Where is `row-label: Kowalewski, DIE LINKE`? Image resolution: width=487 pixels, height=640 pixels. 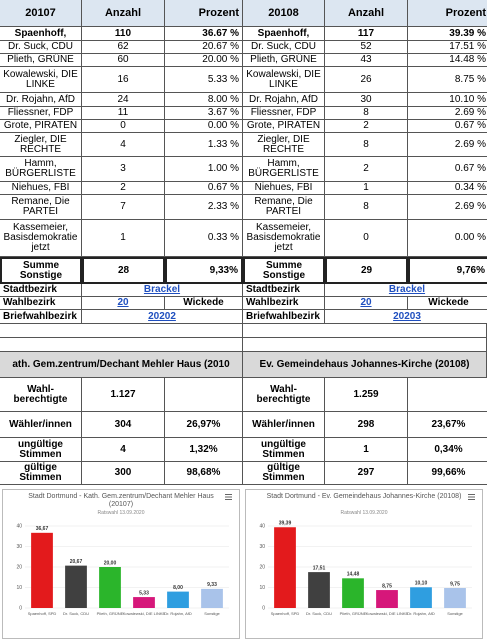 row-label: Kowalewski, DIE LINKE is located at coordinates (284, 80).